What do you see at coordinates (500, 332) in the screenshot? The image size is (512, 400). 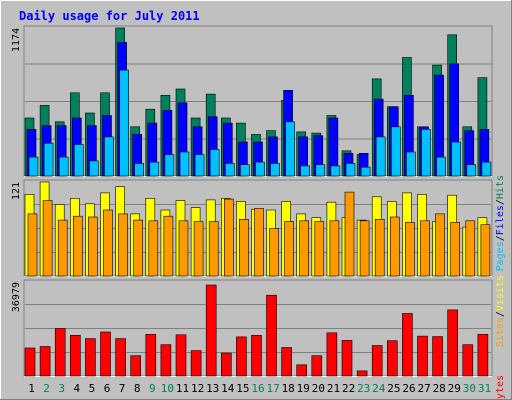 I see `legend-sites: Sites` at bounding box center [500, 332].